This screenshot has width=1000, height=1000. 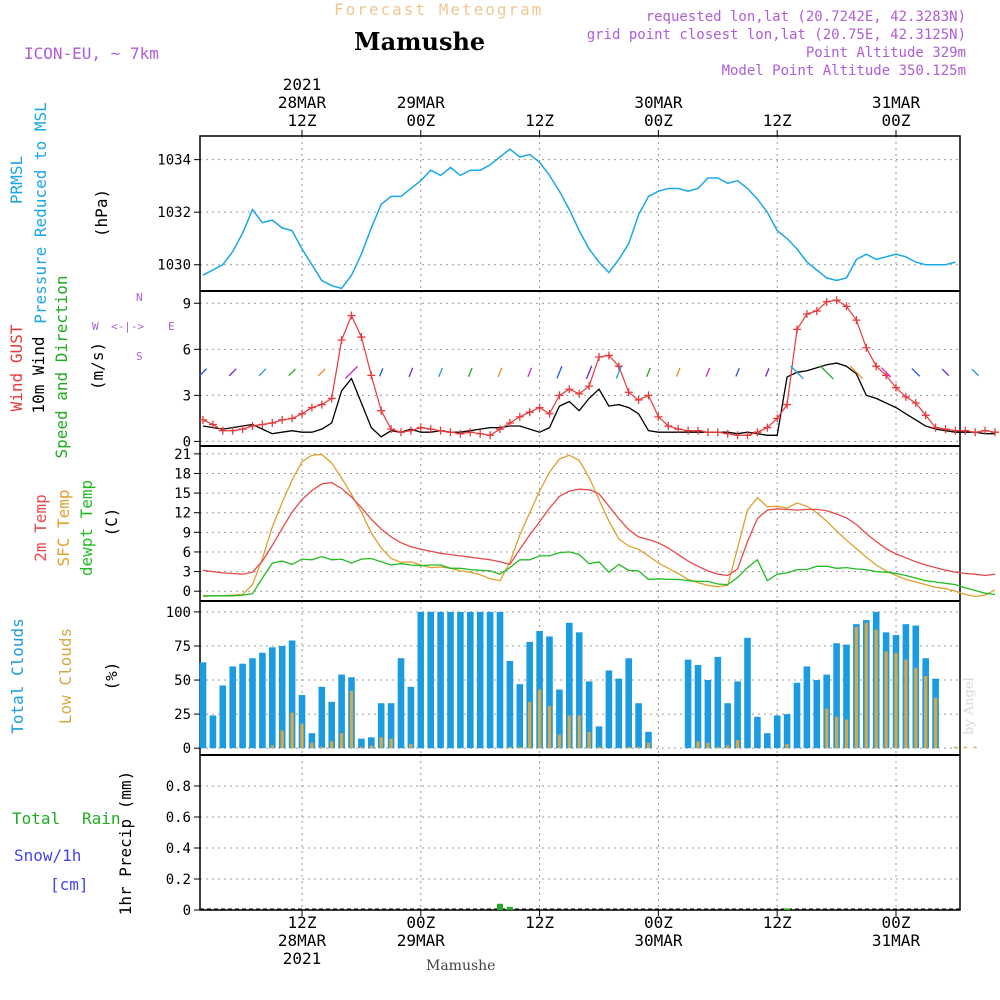 I want to click on sfc-temp-ylabel: SFC Temp, so click(x=63, y=527).